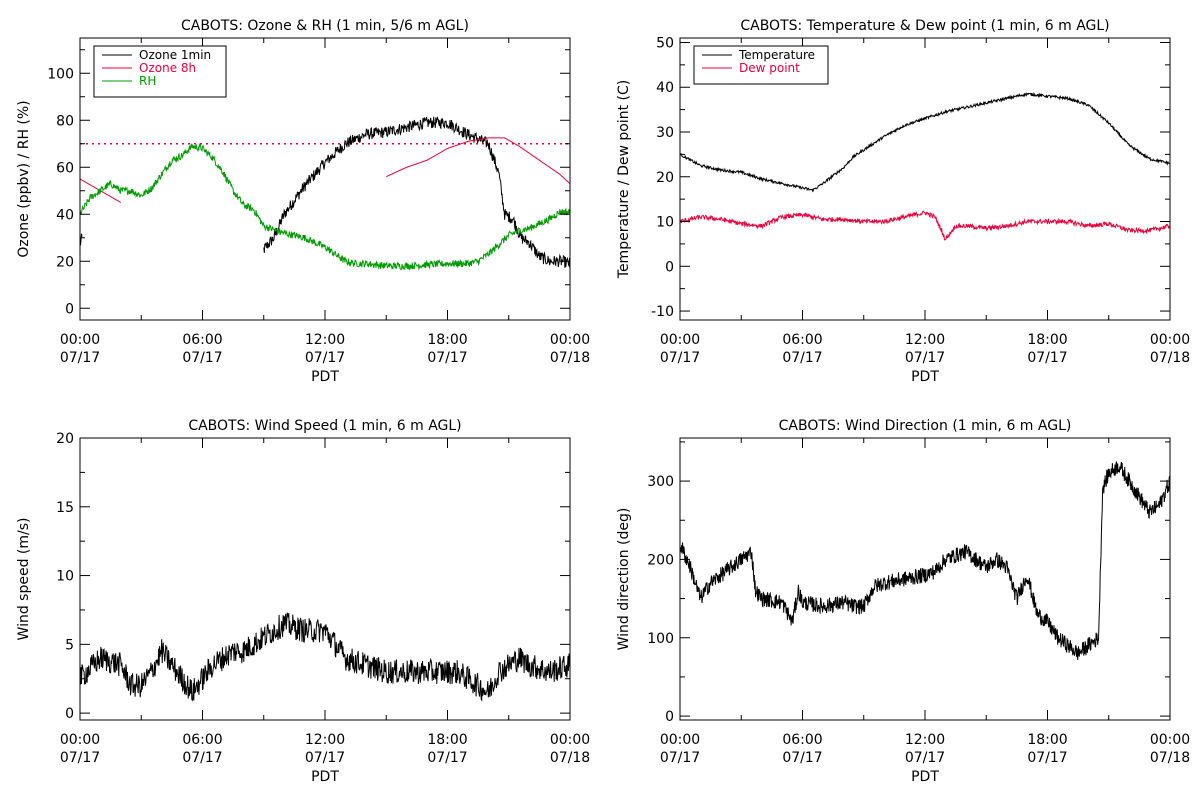 The height and width of the screenshot is (800, 1200). I want to click on chart-title: CABOTS: Wind Direction (1 min, 6 m AGL), so click(925, 426).